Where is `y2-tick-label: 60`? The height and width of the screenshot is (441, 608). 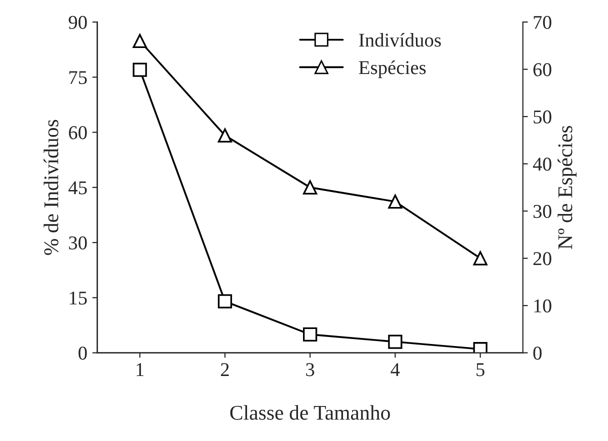
y2-tick-label: 60 is located at coordinates (542, 69).